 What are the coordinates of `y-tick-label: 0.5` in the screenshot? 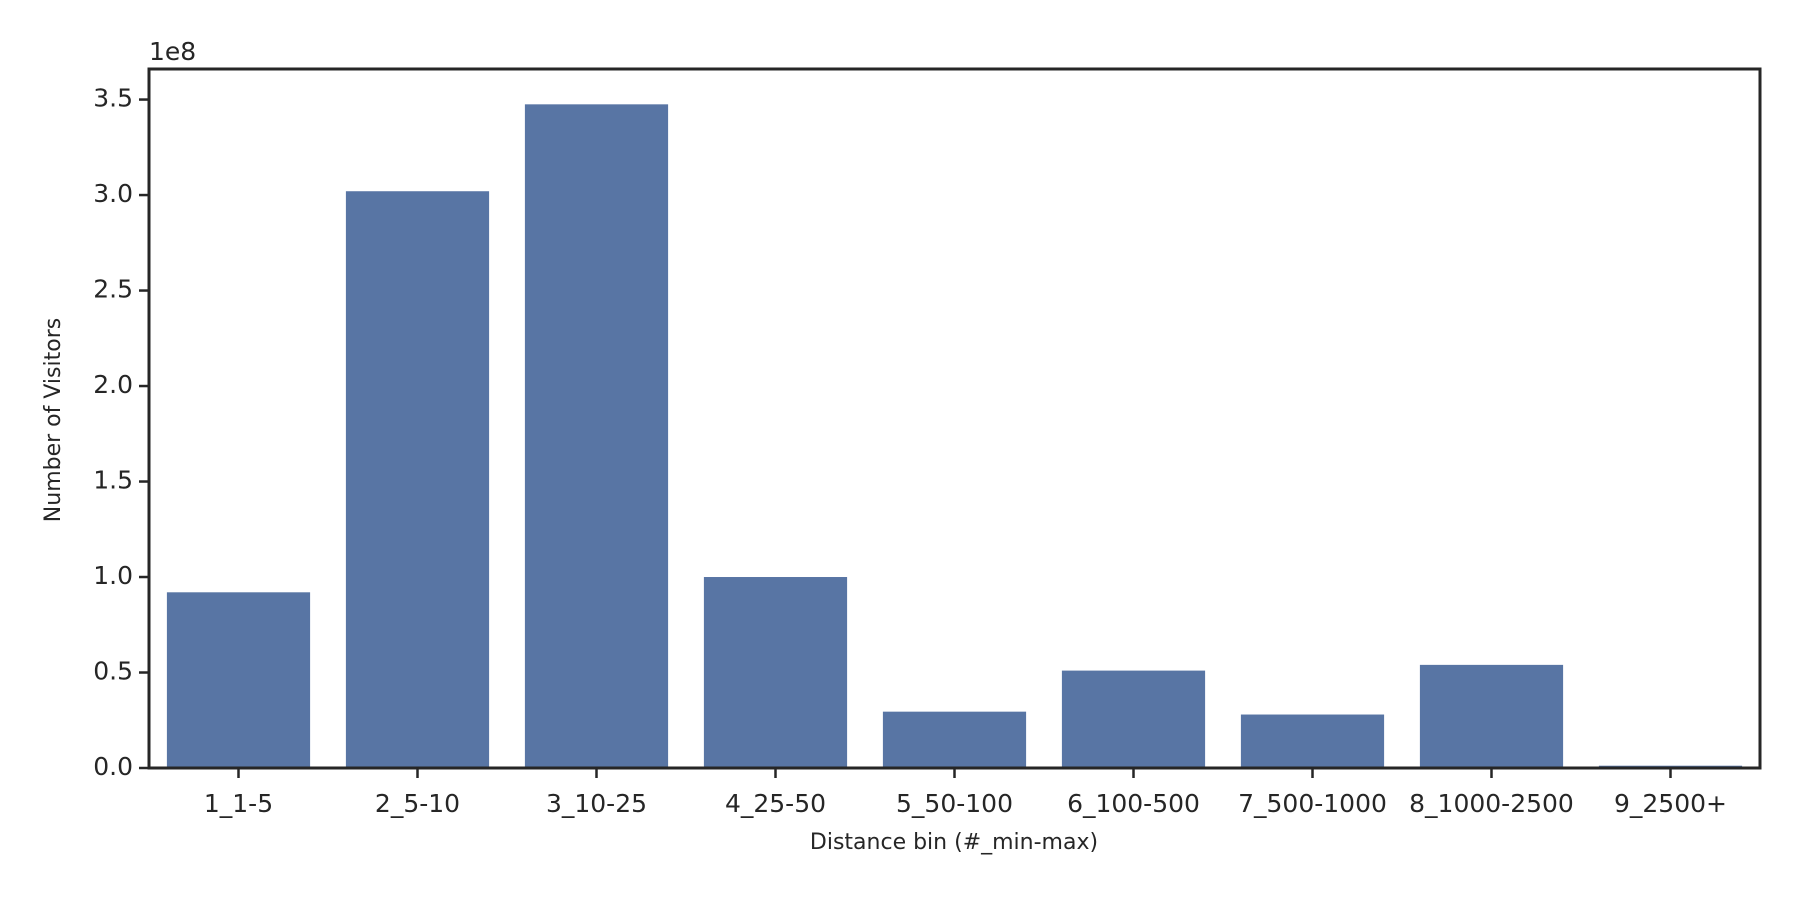 It's located at (113, 671).